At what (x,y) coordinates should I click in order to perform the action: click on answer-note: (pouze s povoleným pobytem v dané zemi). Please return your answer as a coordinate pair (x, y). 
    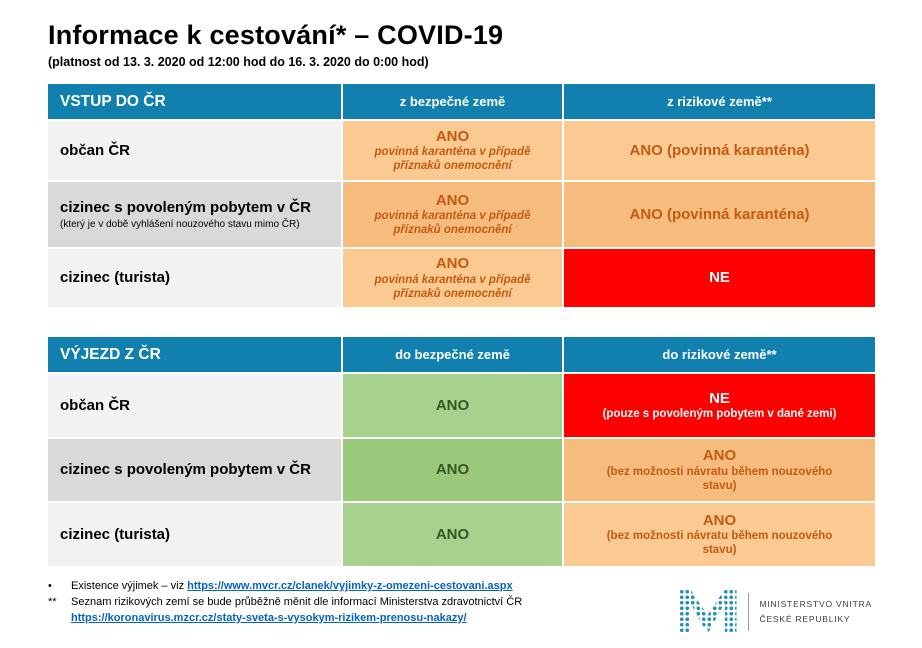
    Looking at the image, I should click on (719, 414).